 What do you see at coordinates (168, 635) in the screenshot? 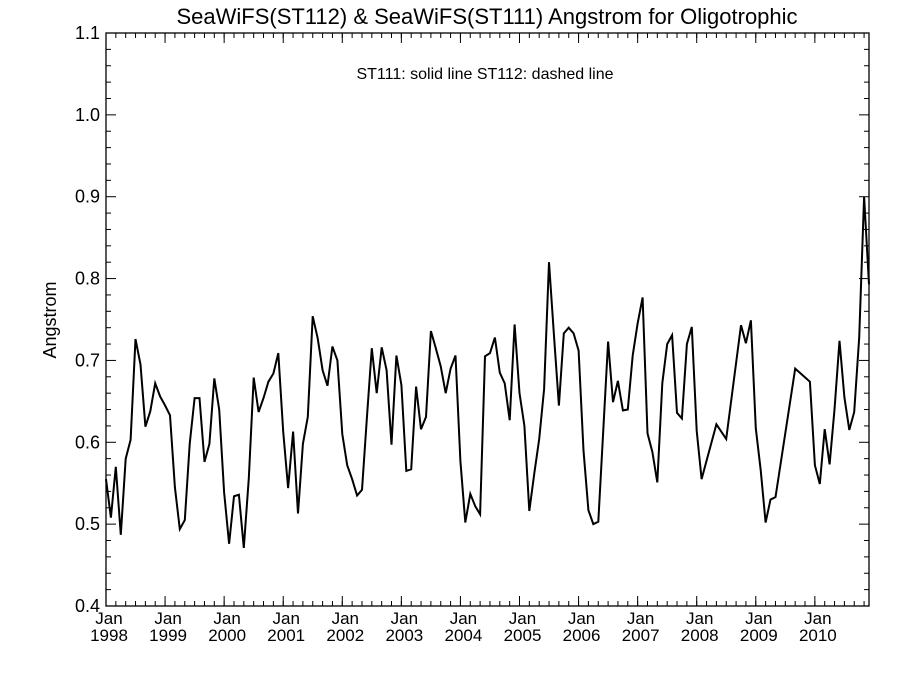
I see `x-tick-label-year: 1999` at bounding box center [168, 635].